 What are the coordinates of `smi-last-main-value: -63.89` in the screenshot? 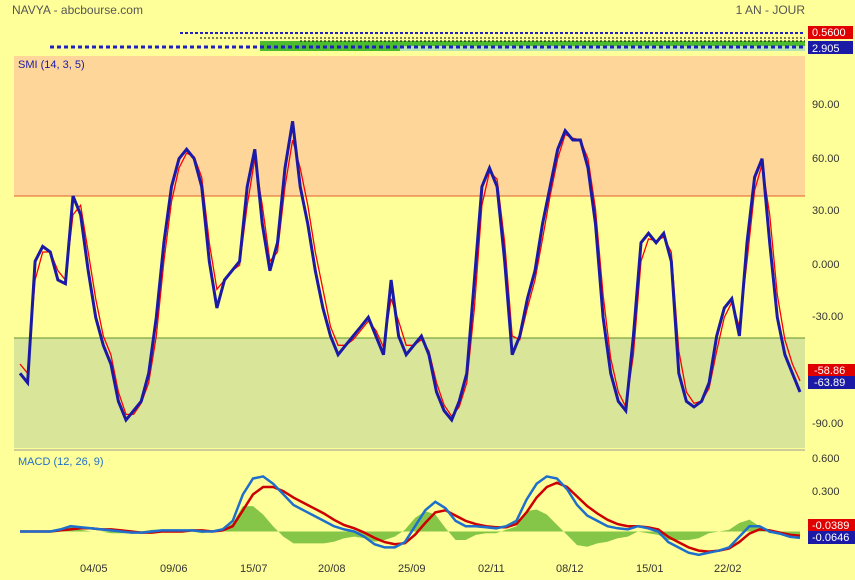 It's located at (829, 383).